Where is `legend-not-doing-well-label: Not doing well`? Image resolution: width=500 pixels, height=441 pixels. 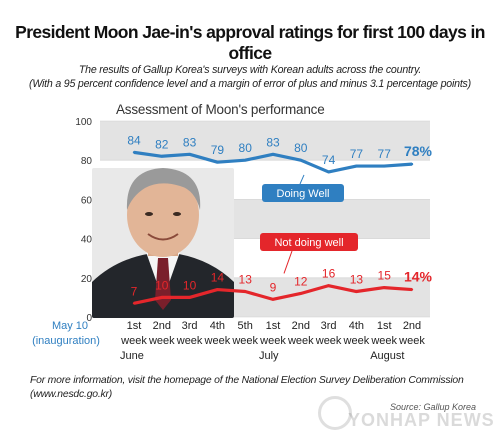 legend-not-doing-well-label: Not doing well is located at coordinates (308, 243).